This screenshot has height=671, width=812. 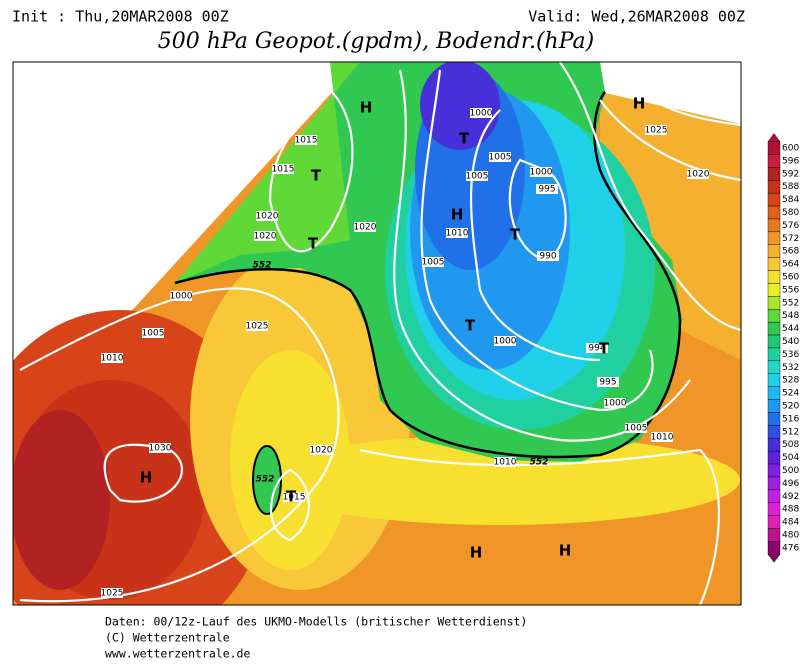 What do you see at coordinates (290, 460) in the screenshot?
I see `field-yellow-core` at bounding box center [290, 460].